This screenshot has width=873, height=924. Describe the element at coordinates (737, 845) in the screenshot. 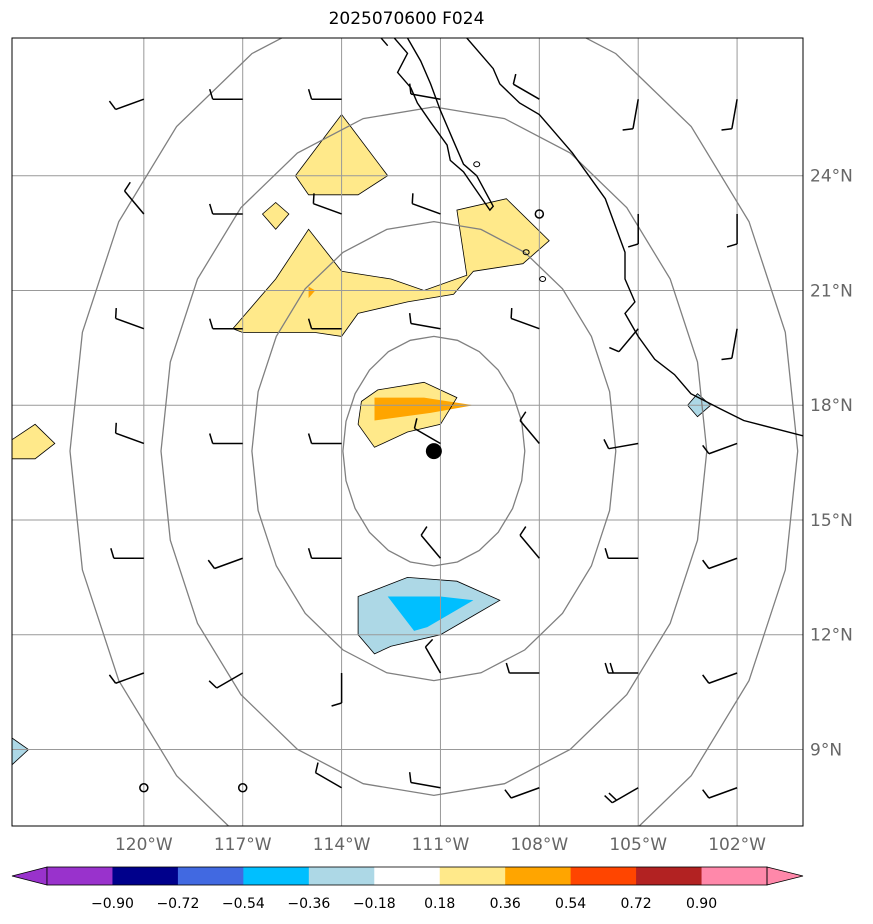

I see `longitude-label: 102°W` at that location.